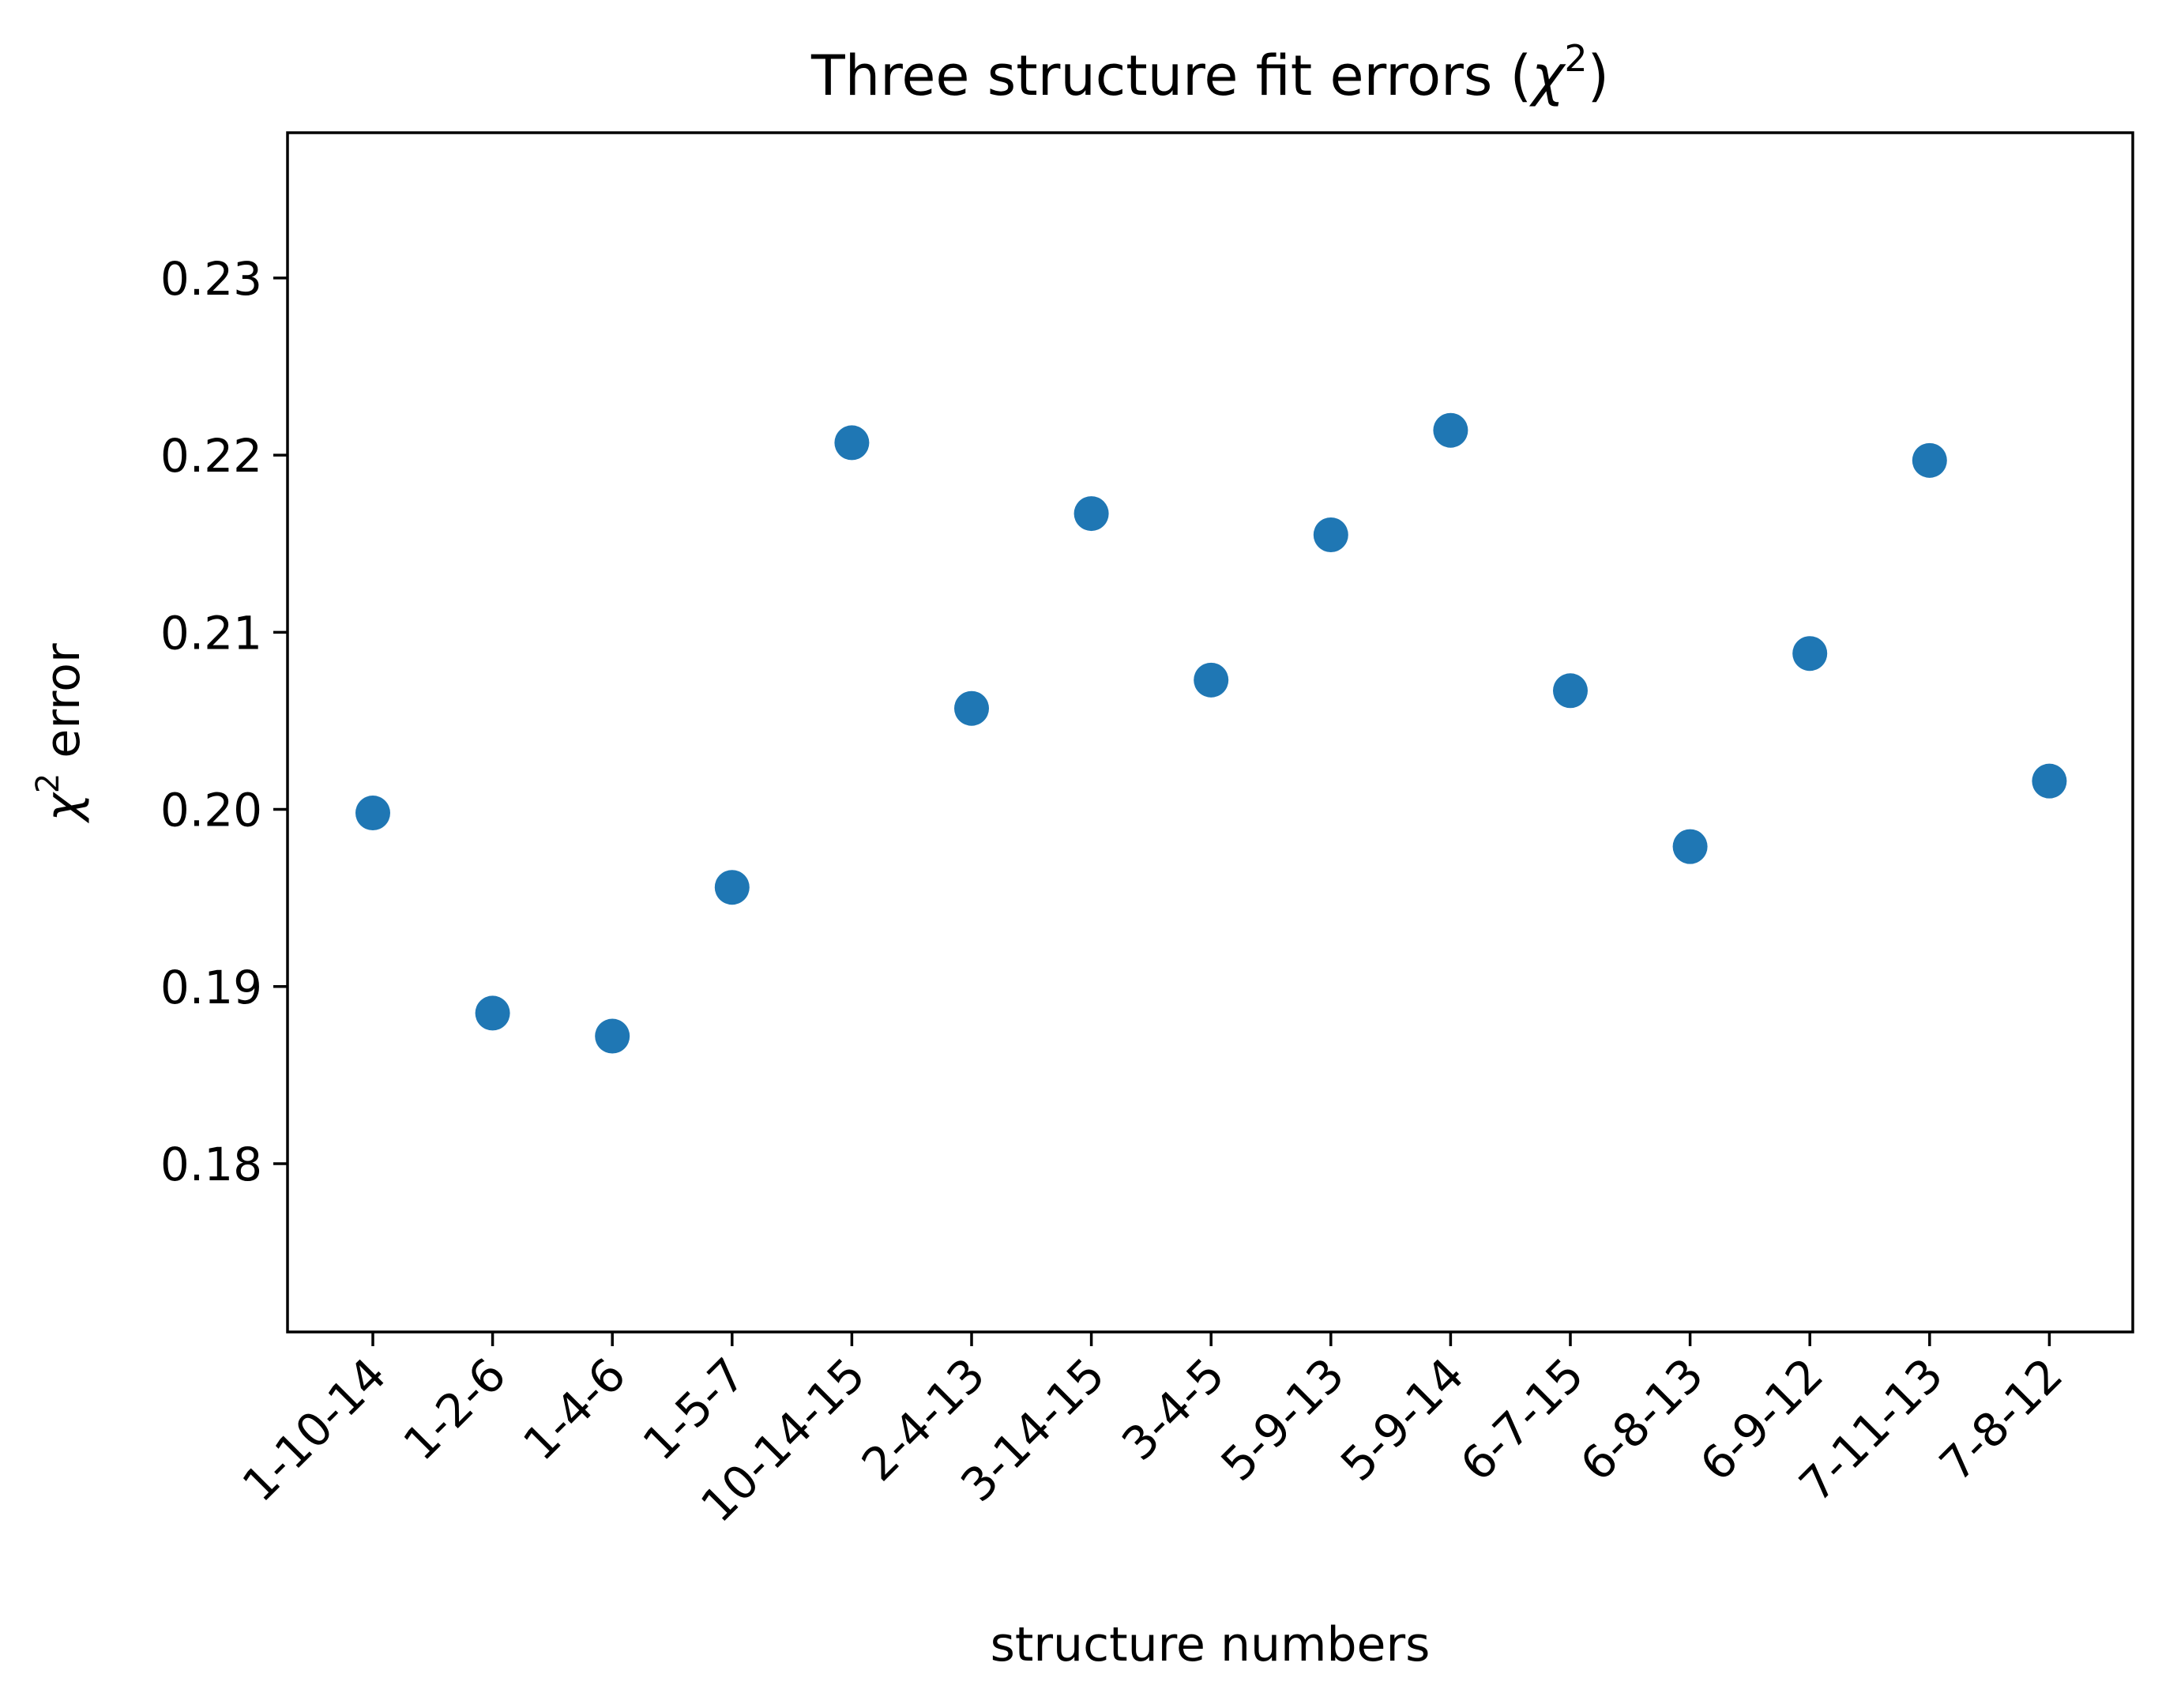  What do you see at coordinates (224, 721) in the screenshot?
I see `y-axis-ticks: 0.18 0.19 0.20 0.21 0.22 0.23` at bounding box center [224, 721].